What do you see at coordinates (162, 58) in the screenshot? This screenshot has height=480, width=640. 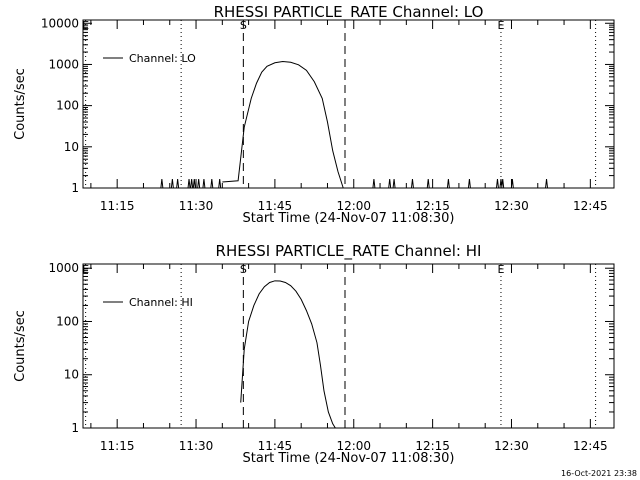 I see `legend-label: Channel: LO` at bounding box center [162, 58].